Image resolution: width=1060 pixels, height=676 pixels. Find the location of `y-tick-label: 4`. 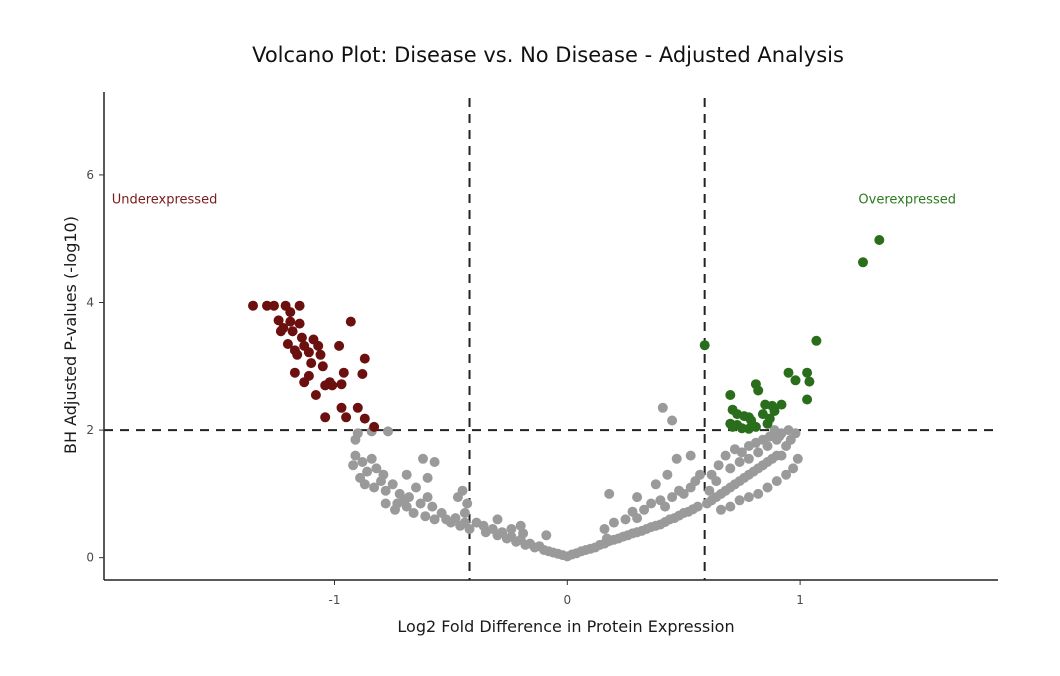

y-tick-label: 4 is located at coordinates (90, 303).